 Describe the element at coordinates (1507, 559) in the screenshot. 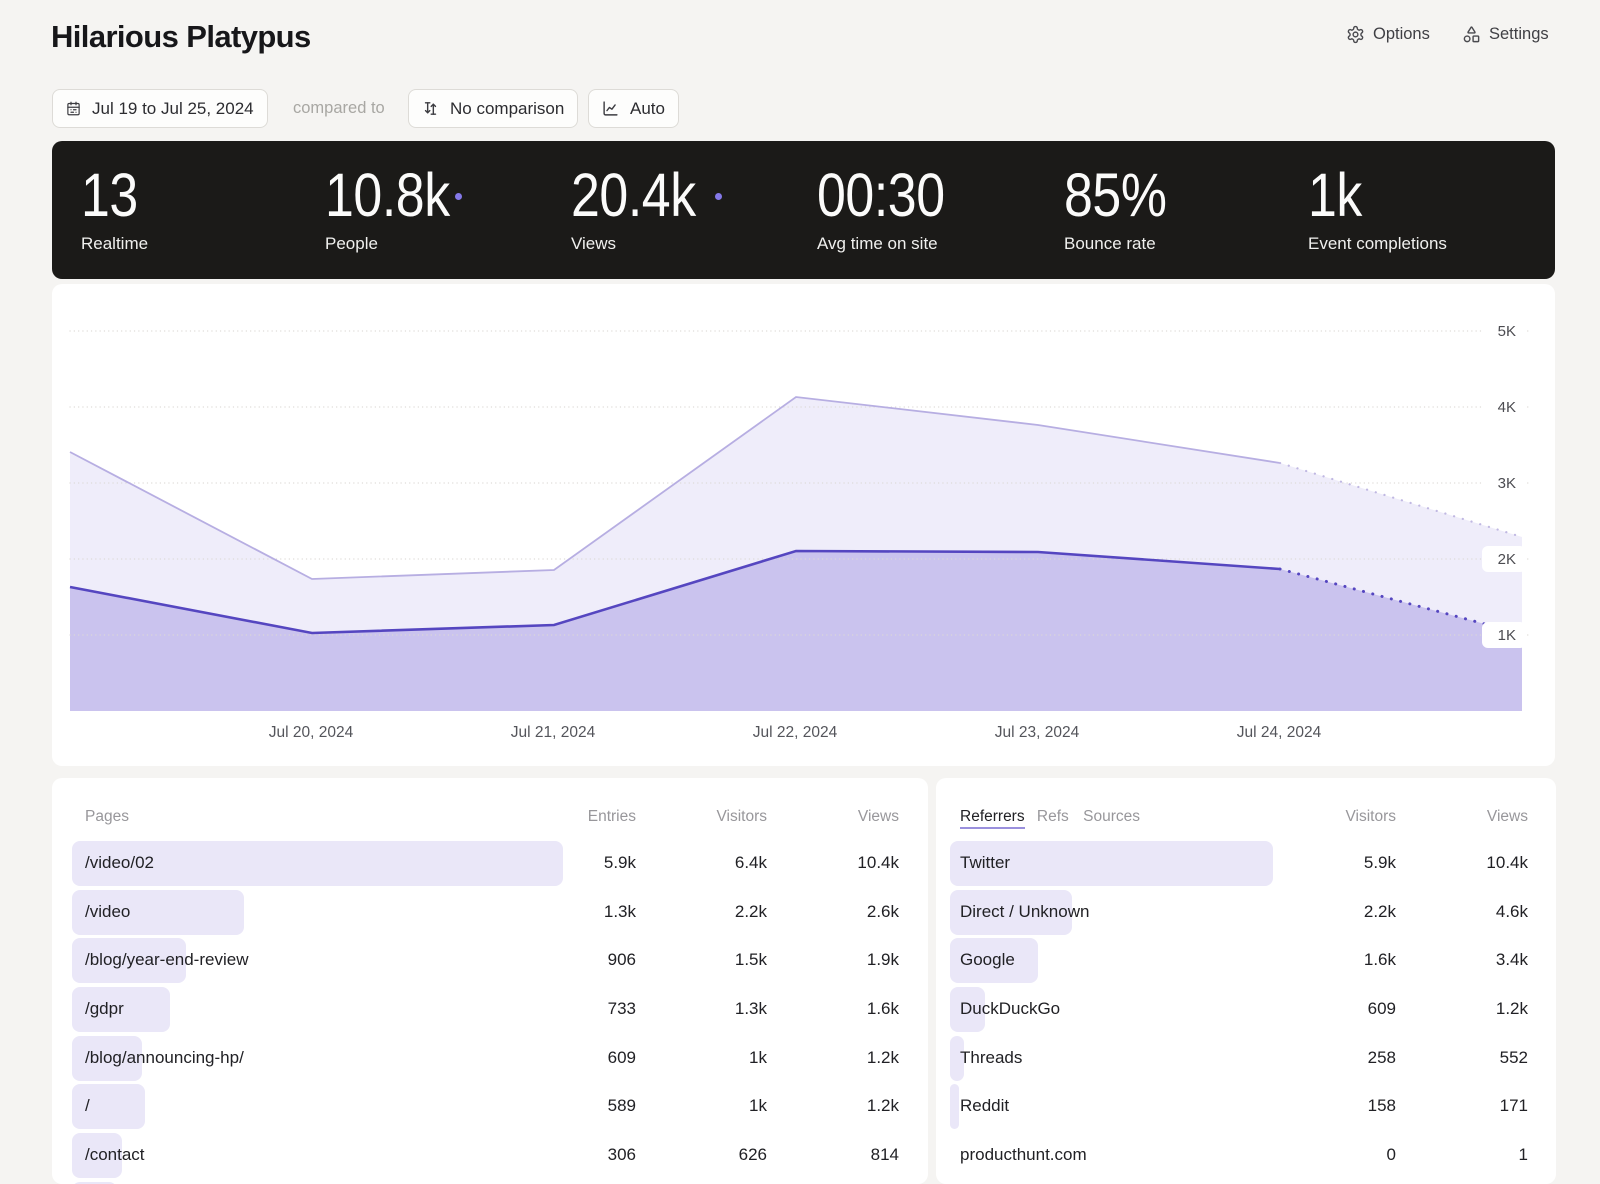

I see `svg-text: 2K` at that location.